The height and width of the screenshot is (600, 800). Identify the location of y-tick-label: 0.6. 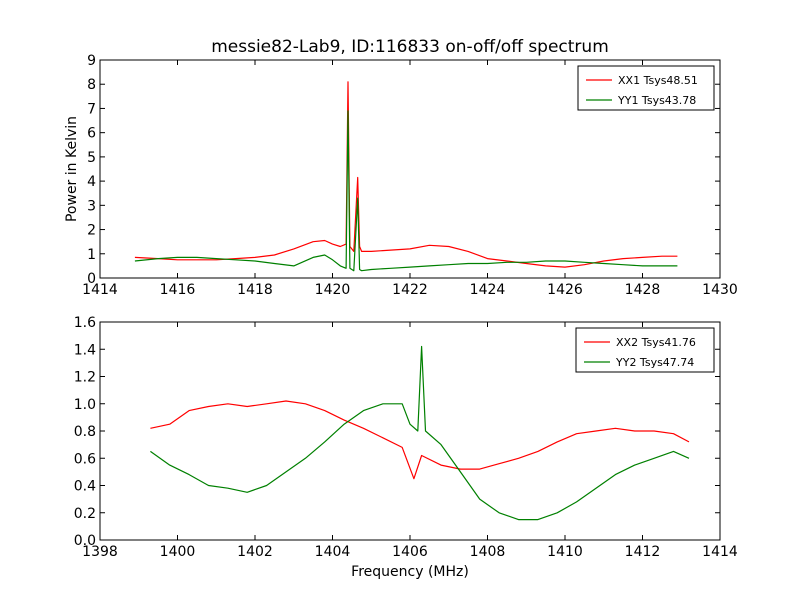
(85, 459).